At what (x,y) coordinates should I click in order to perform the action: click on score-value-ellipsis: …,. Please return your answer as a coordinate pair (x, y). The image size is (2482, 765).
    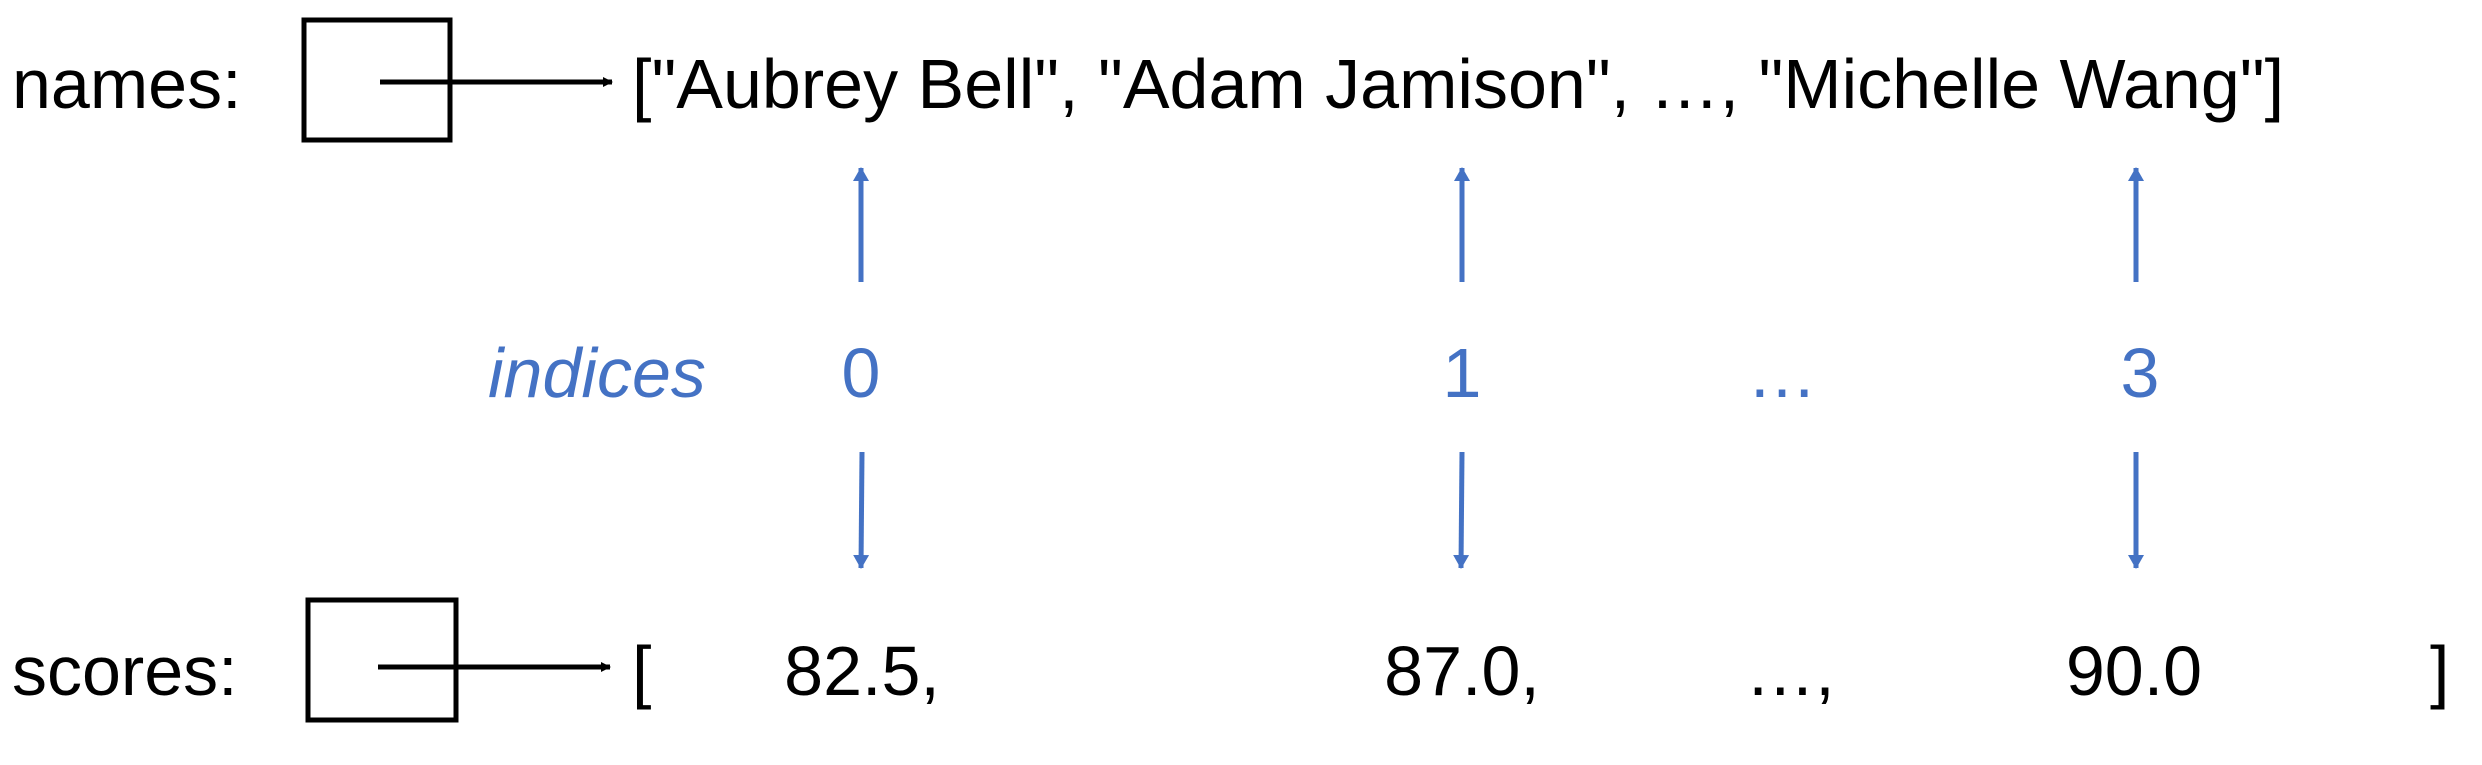
    Looking at the image, I should click on (1789, 671).